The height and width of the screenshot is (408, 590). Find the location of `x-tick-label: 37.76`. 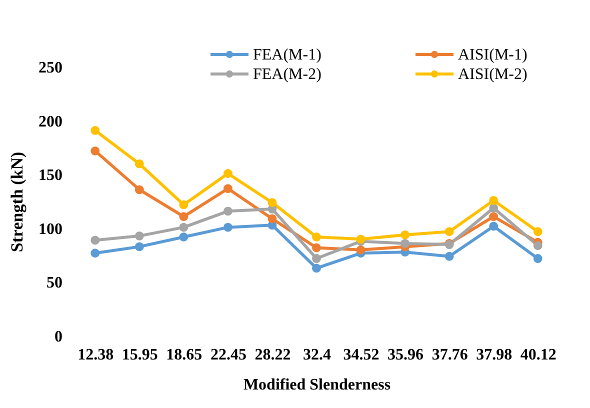

x-tick-label: 37.76 is located at coordinates (450, 355).